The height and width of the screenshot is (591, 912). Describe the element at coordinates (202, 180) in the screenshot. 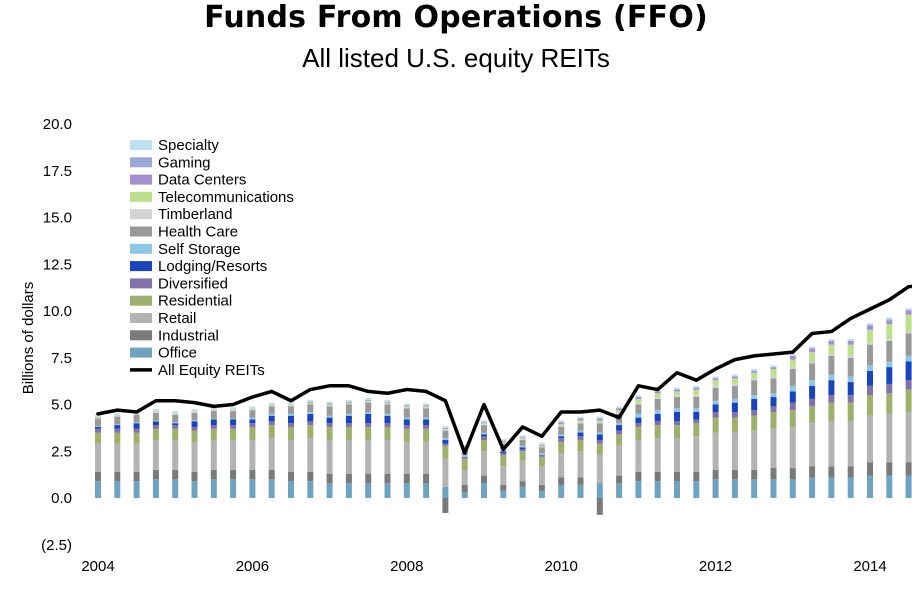

I see `legend-label: Data Centers` at that location.